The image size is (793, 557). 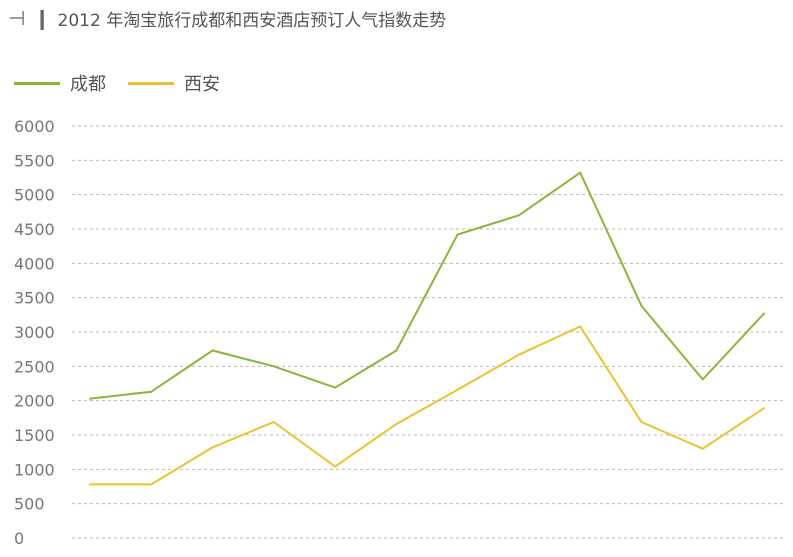 I want to click on y-tick-label: 2500, so click(x=34, y=366).